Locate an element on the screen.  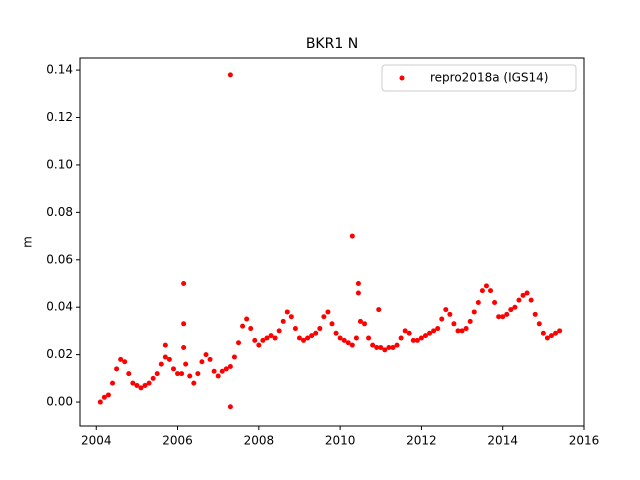
y-tick-label: 0.02 is located at coordinates (59, 354).